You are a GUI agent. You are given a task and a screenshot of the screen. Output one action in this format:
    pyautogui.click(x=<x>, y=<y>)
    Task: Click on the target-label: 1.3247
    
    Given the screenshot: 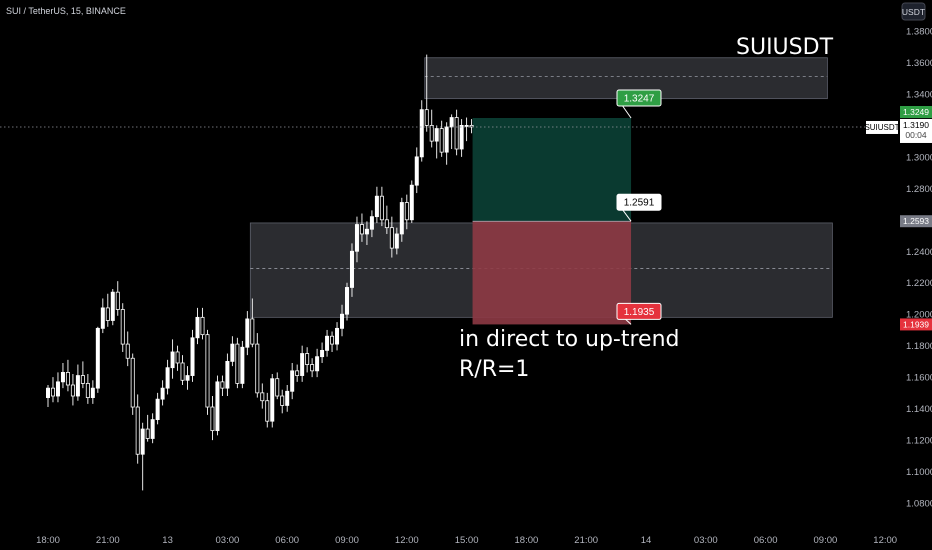 What is the action you would take?
    pyautogui.click(x=639, y=98)
    